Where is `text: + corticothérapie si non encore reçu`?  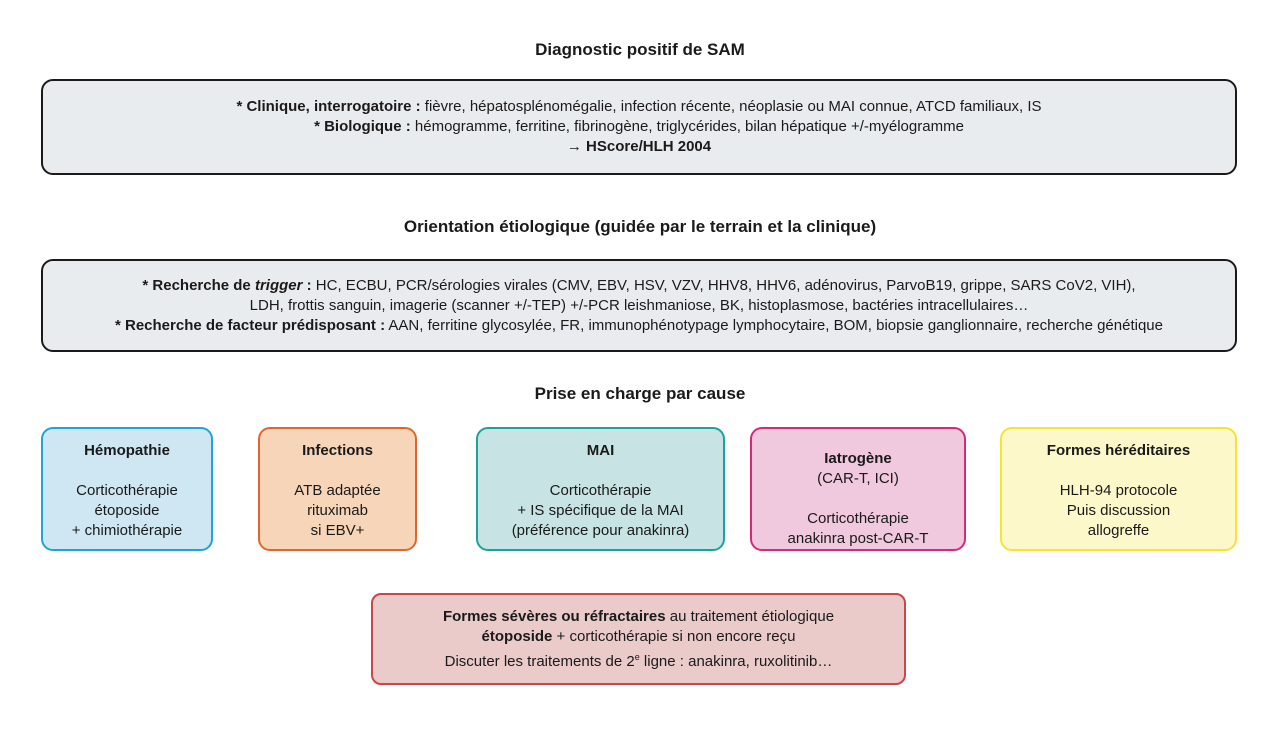
text: + corticothérapie si non encore reçu is located at coordinates (674, 636).